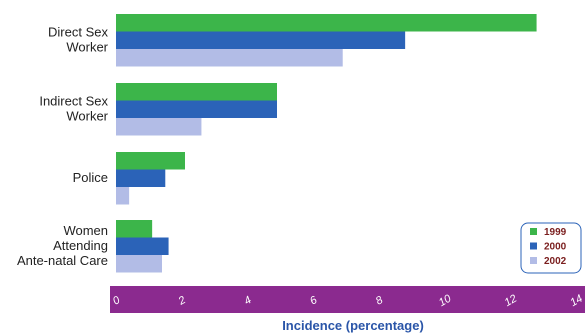 This screenshot has height=333, width=585. Describe the element at coordinates (85, 230) in the screenshot. I see `category-label: Women` at that location.